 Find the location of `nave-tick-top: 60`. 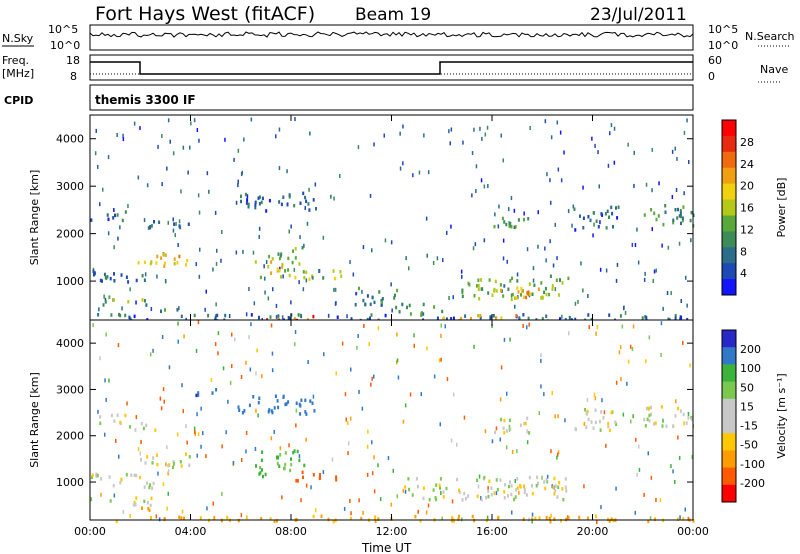

nave-tick-top: 60 is located at coordinates (715, 60).